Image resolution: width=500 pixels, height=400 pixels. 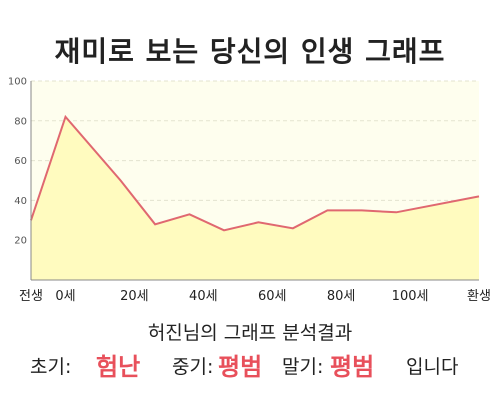 I want to click on x-tick-label: 0세, so click(x=65, y=296).